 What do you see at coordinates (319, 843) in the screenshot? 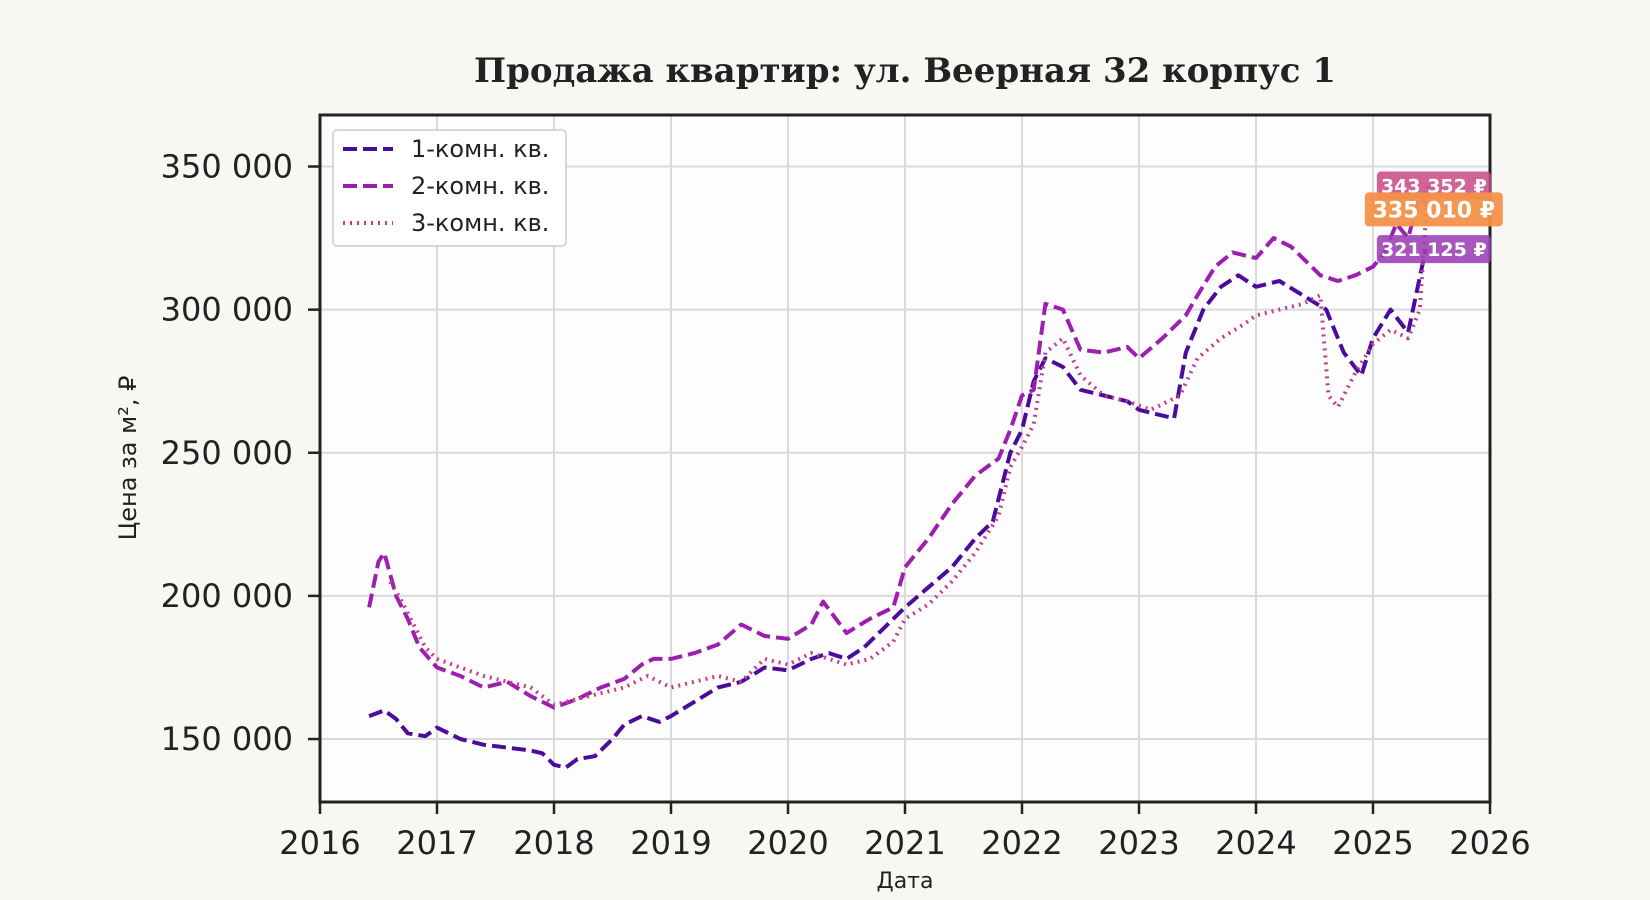
I see `x-tick-label: 2016` at bounding box center [319, 843].